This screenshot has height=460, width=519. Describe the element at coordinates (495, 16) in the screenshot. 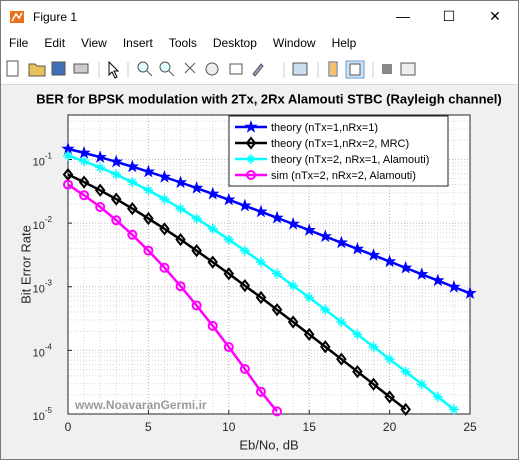

I see `close-button: ✕` at that location.